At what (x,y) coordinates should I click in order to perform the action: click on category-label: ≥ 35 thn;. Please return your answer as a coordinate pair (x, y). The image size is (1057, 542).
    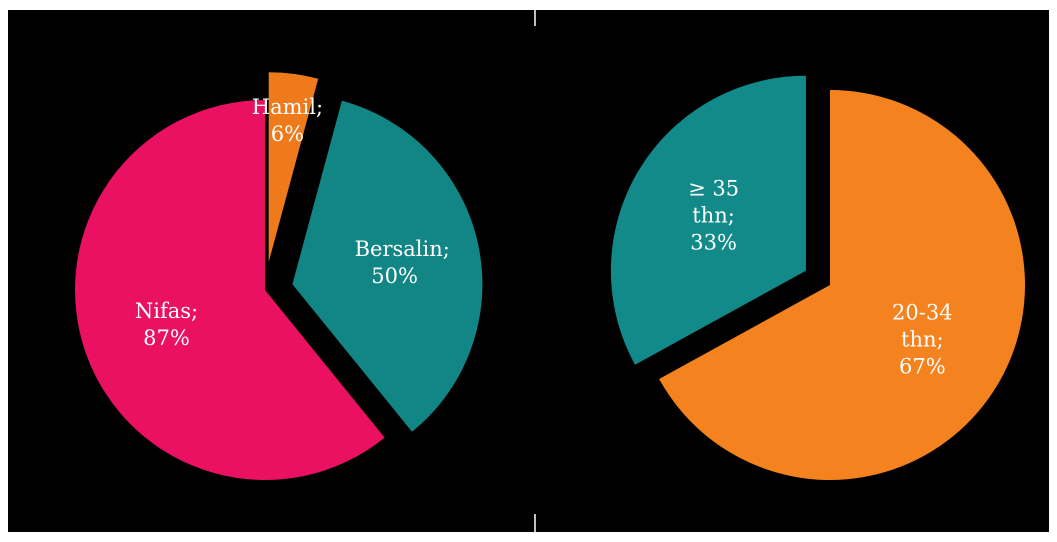
    Looking at the image, I should click on (714, 202).